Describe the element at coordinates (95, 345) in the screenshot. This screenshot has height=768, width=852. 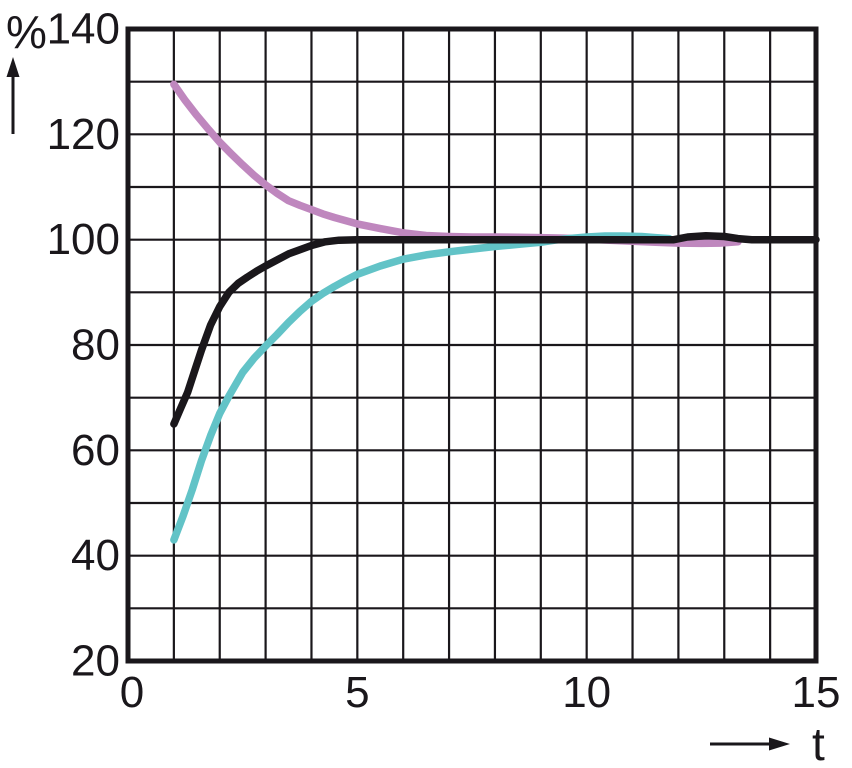
I see `y-tick-80: 80` at that location.